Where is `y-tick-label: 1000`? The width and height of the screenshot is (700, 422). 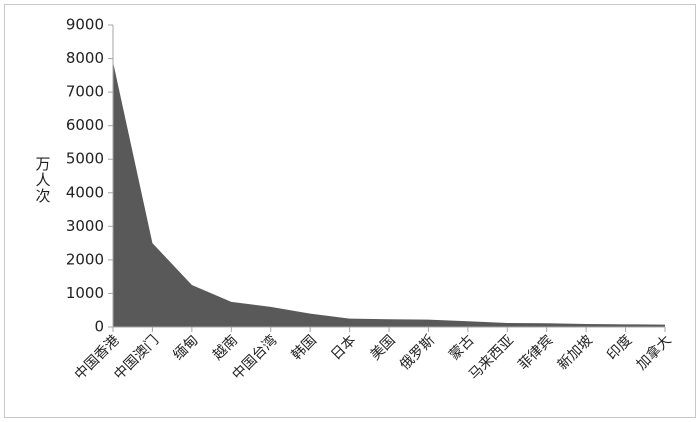 y-tick-label: 1000 is located at coordinates (85, 293).